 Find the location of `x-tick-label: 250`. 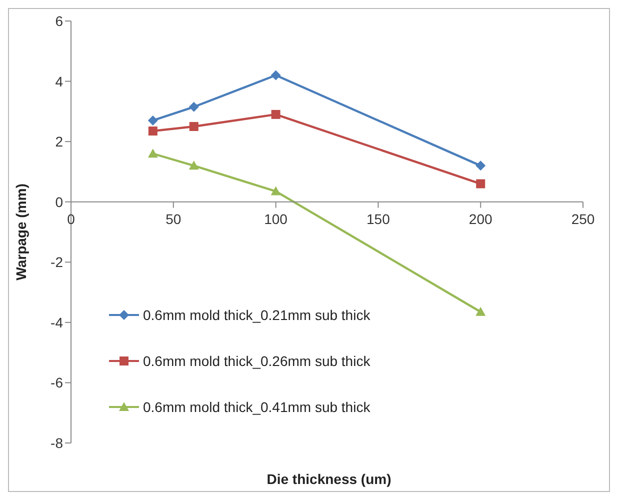

x-tick-label: 250 is located at coordinates (583, 218).